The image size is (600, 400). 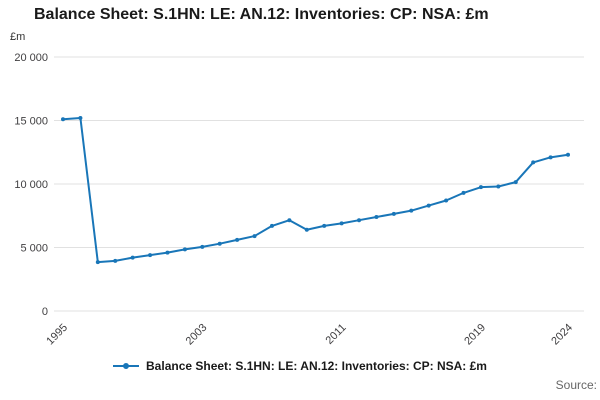 What do you see at coordinates (126, 366) in the screenshot?
I see `legend-line-marker-icon` at bounding box center [126, 366].